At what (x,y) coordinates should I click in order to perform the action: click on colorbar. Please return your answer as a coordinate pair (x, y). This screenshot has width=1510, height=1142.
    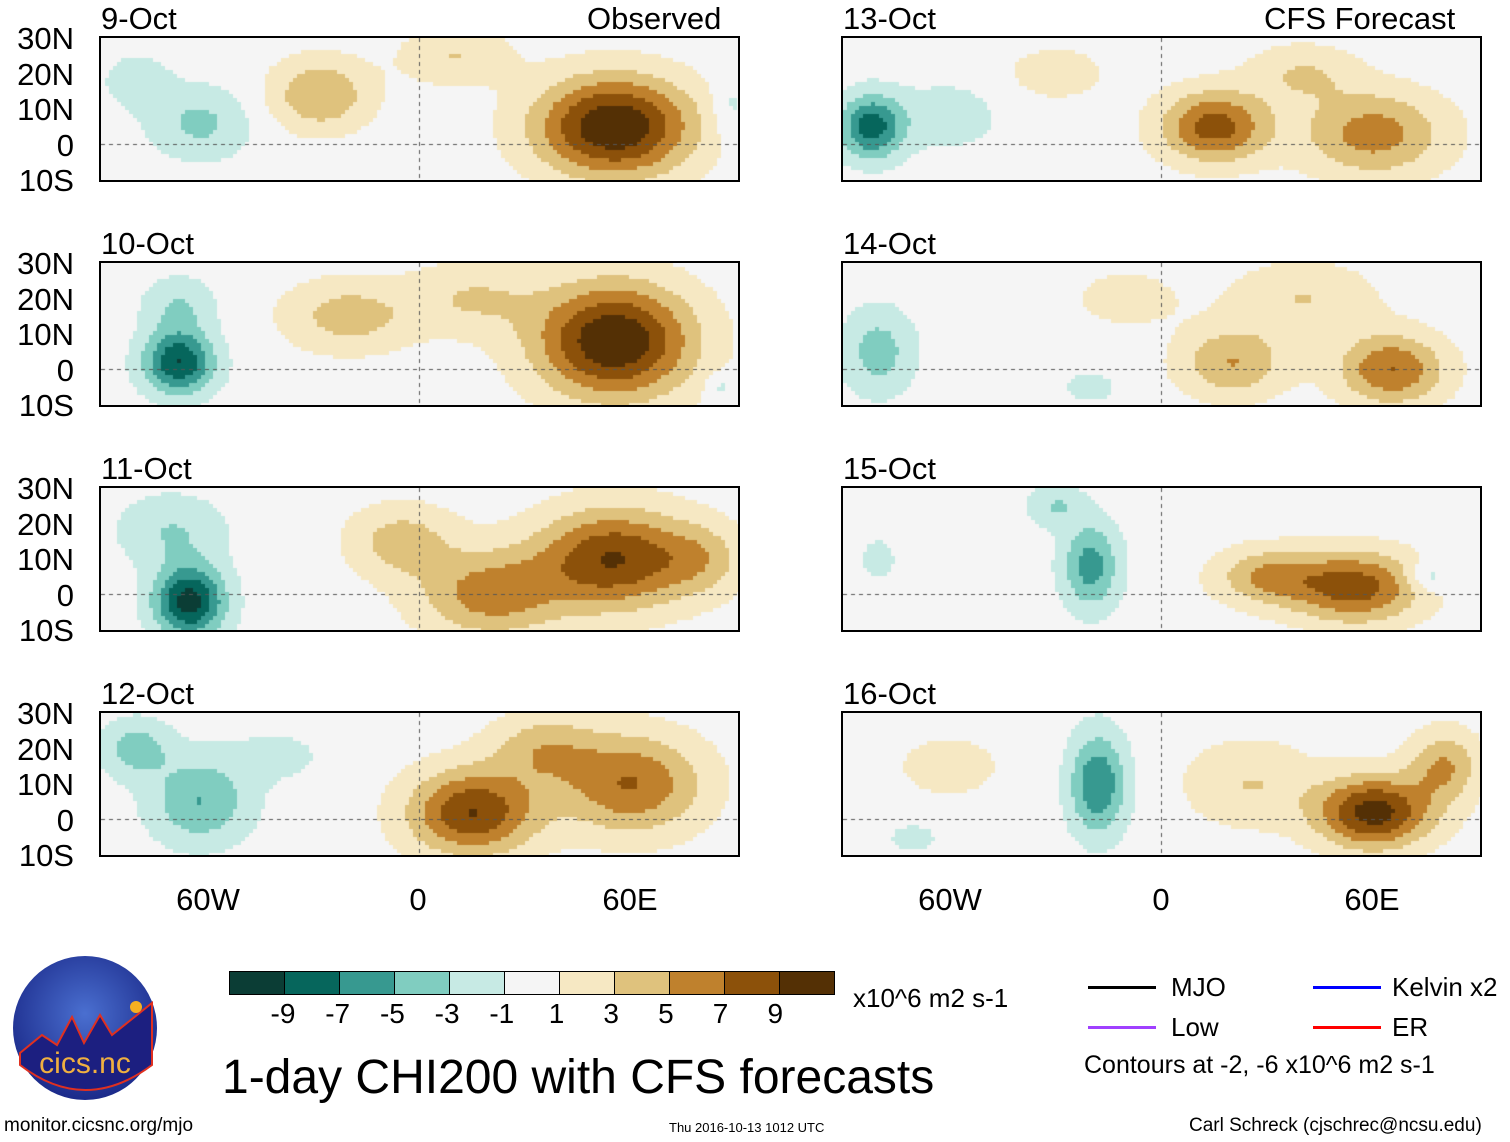
    Looking at the image, I should click on (532, 983).